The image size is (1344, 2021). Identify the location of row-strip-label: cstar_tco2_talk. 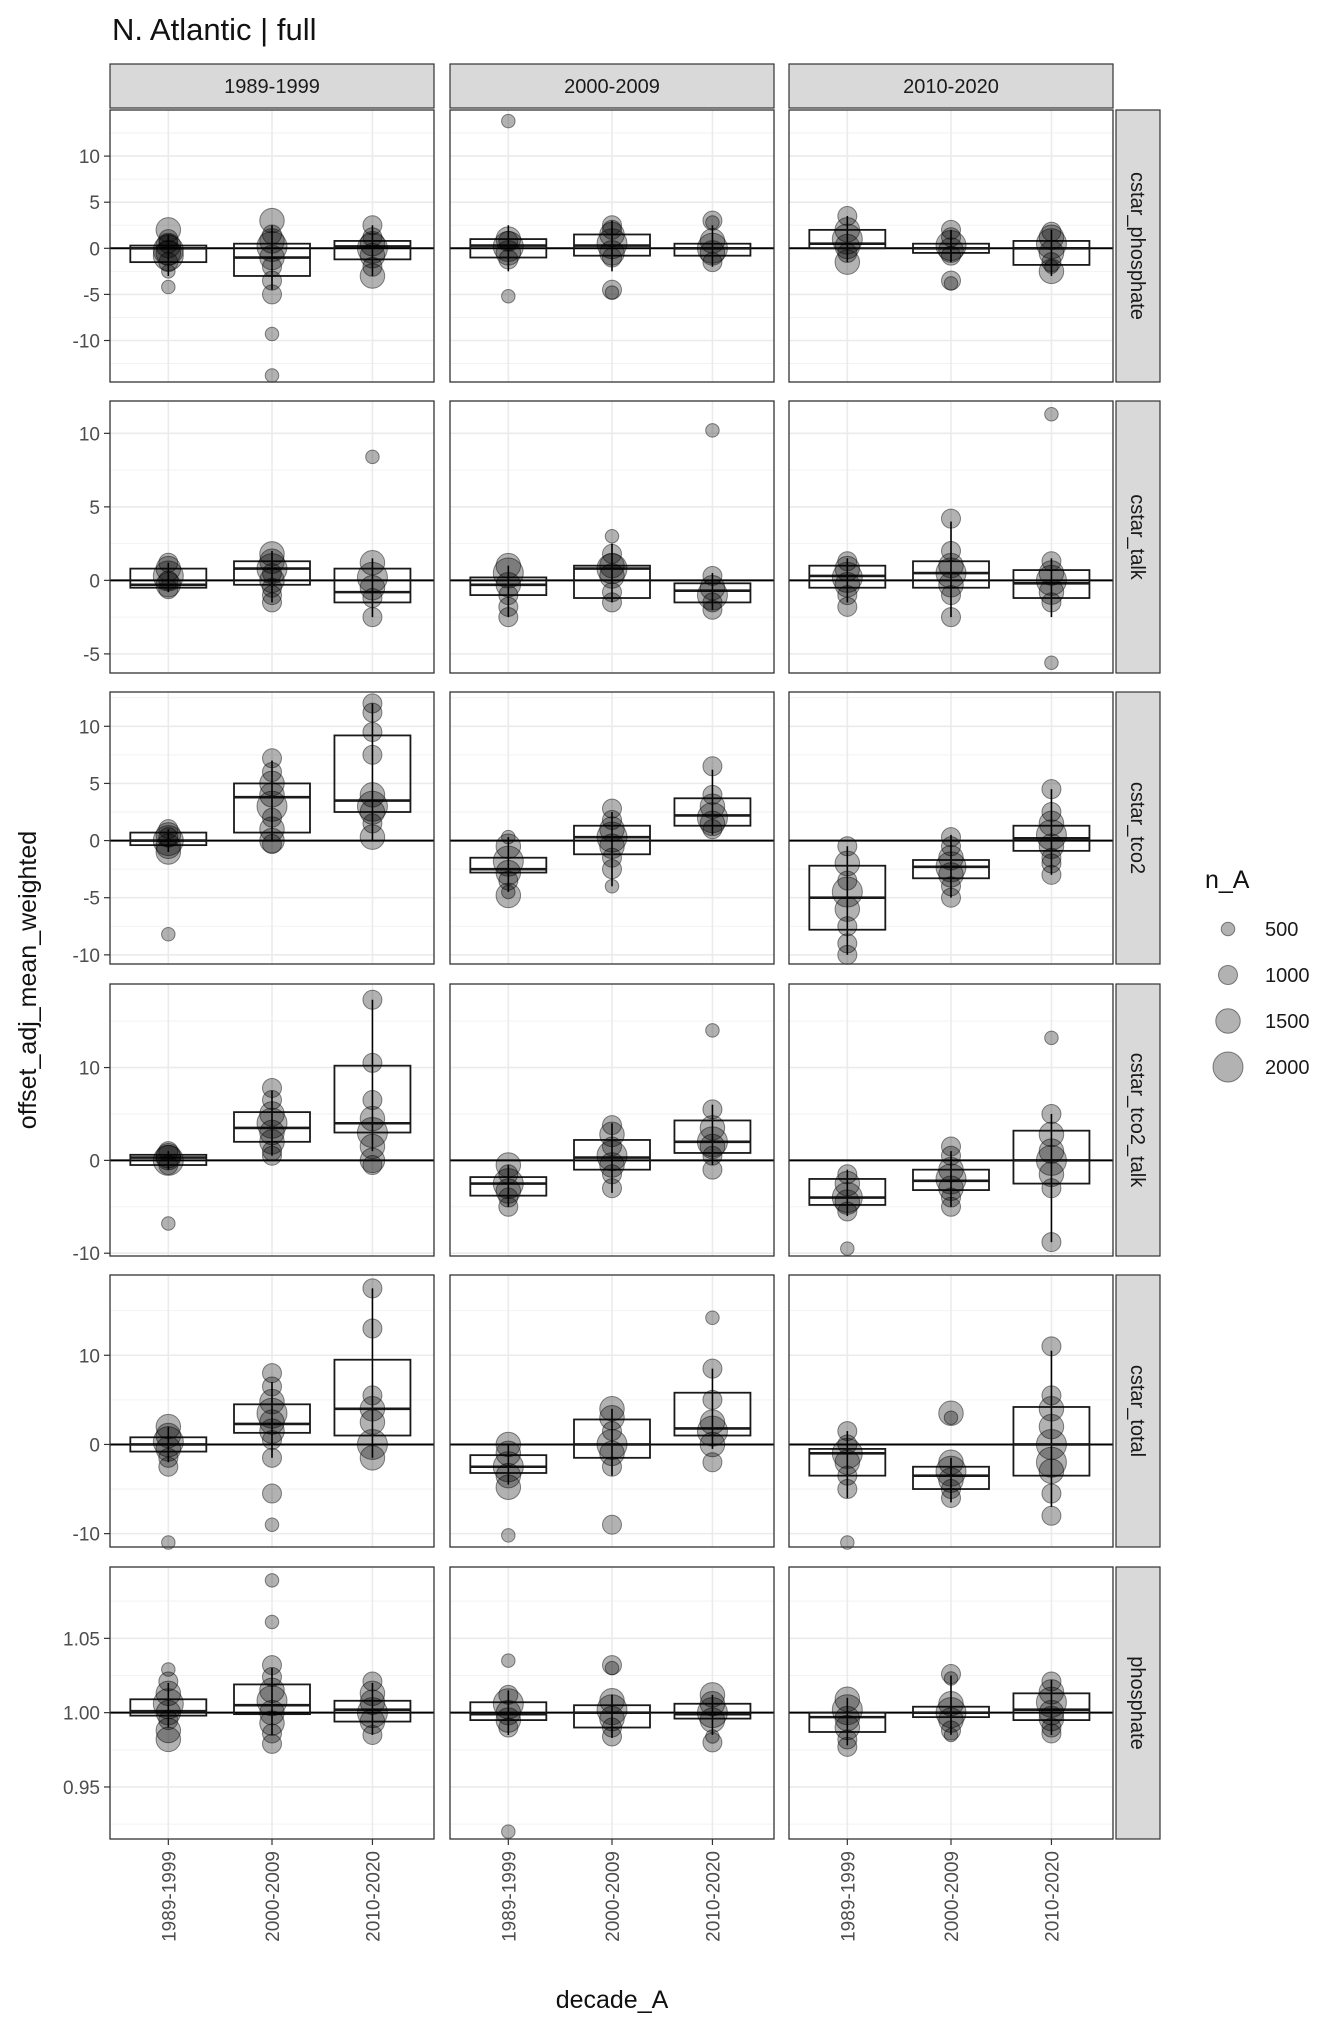
(1137, 1121).